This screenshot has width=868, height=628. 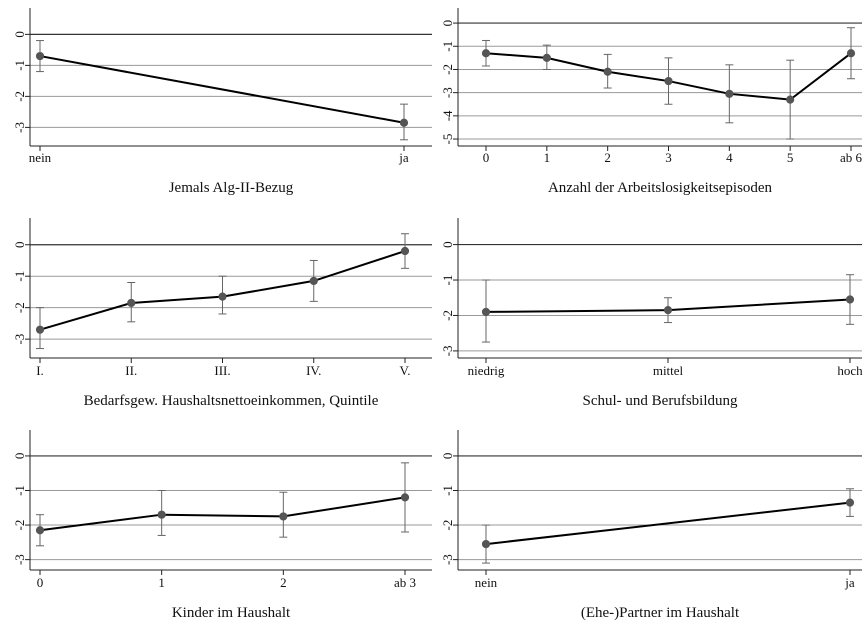 I want to click on x-tick-label: 4, so click(x=729, y=157).